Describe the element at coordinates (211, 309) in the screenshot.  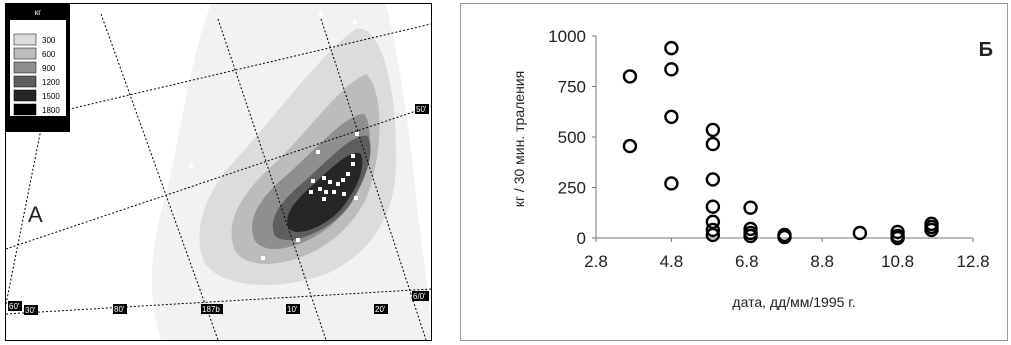
I see `lon-label: 187b` at that location.